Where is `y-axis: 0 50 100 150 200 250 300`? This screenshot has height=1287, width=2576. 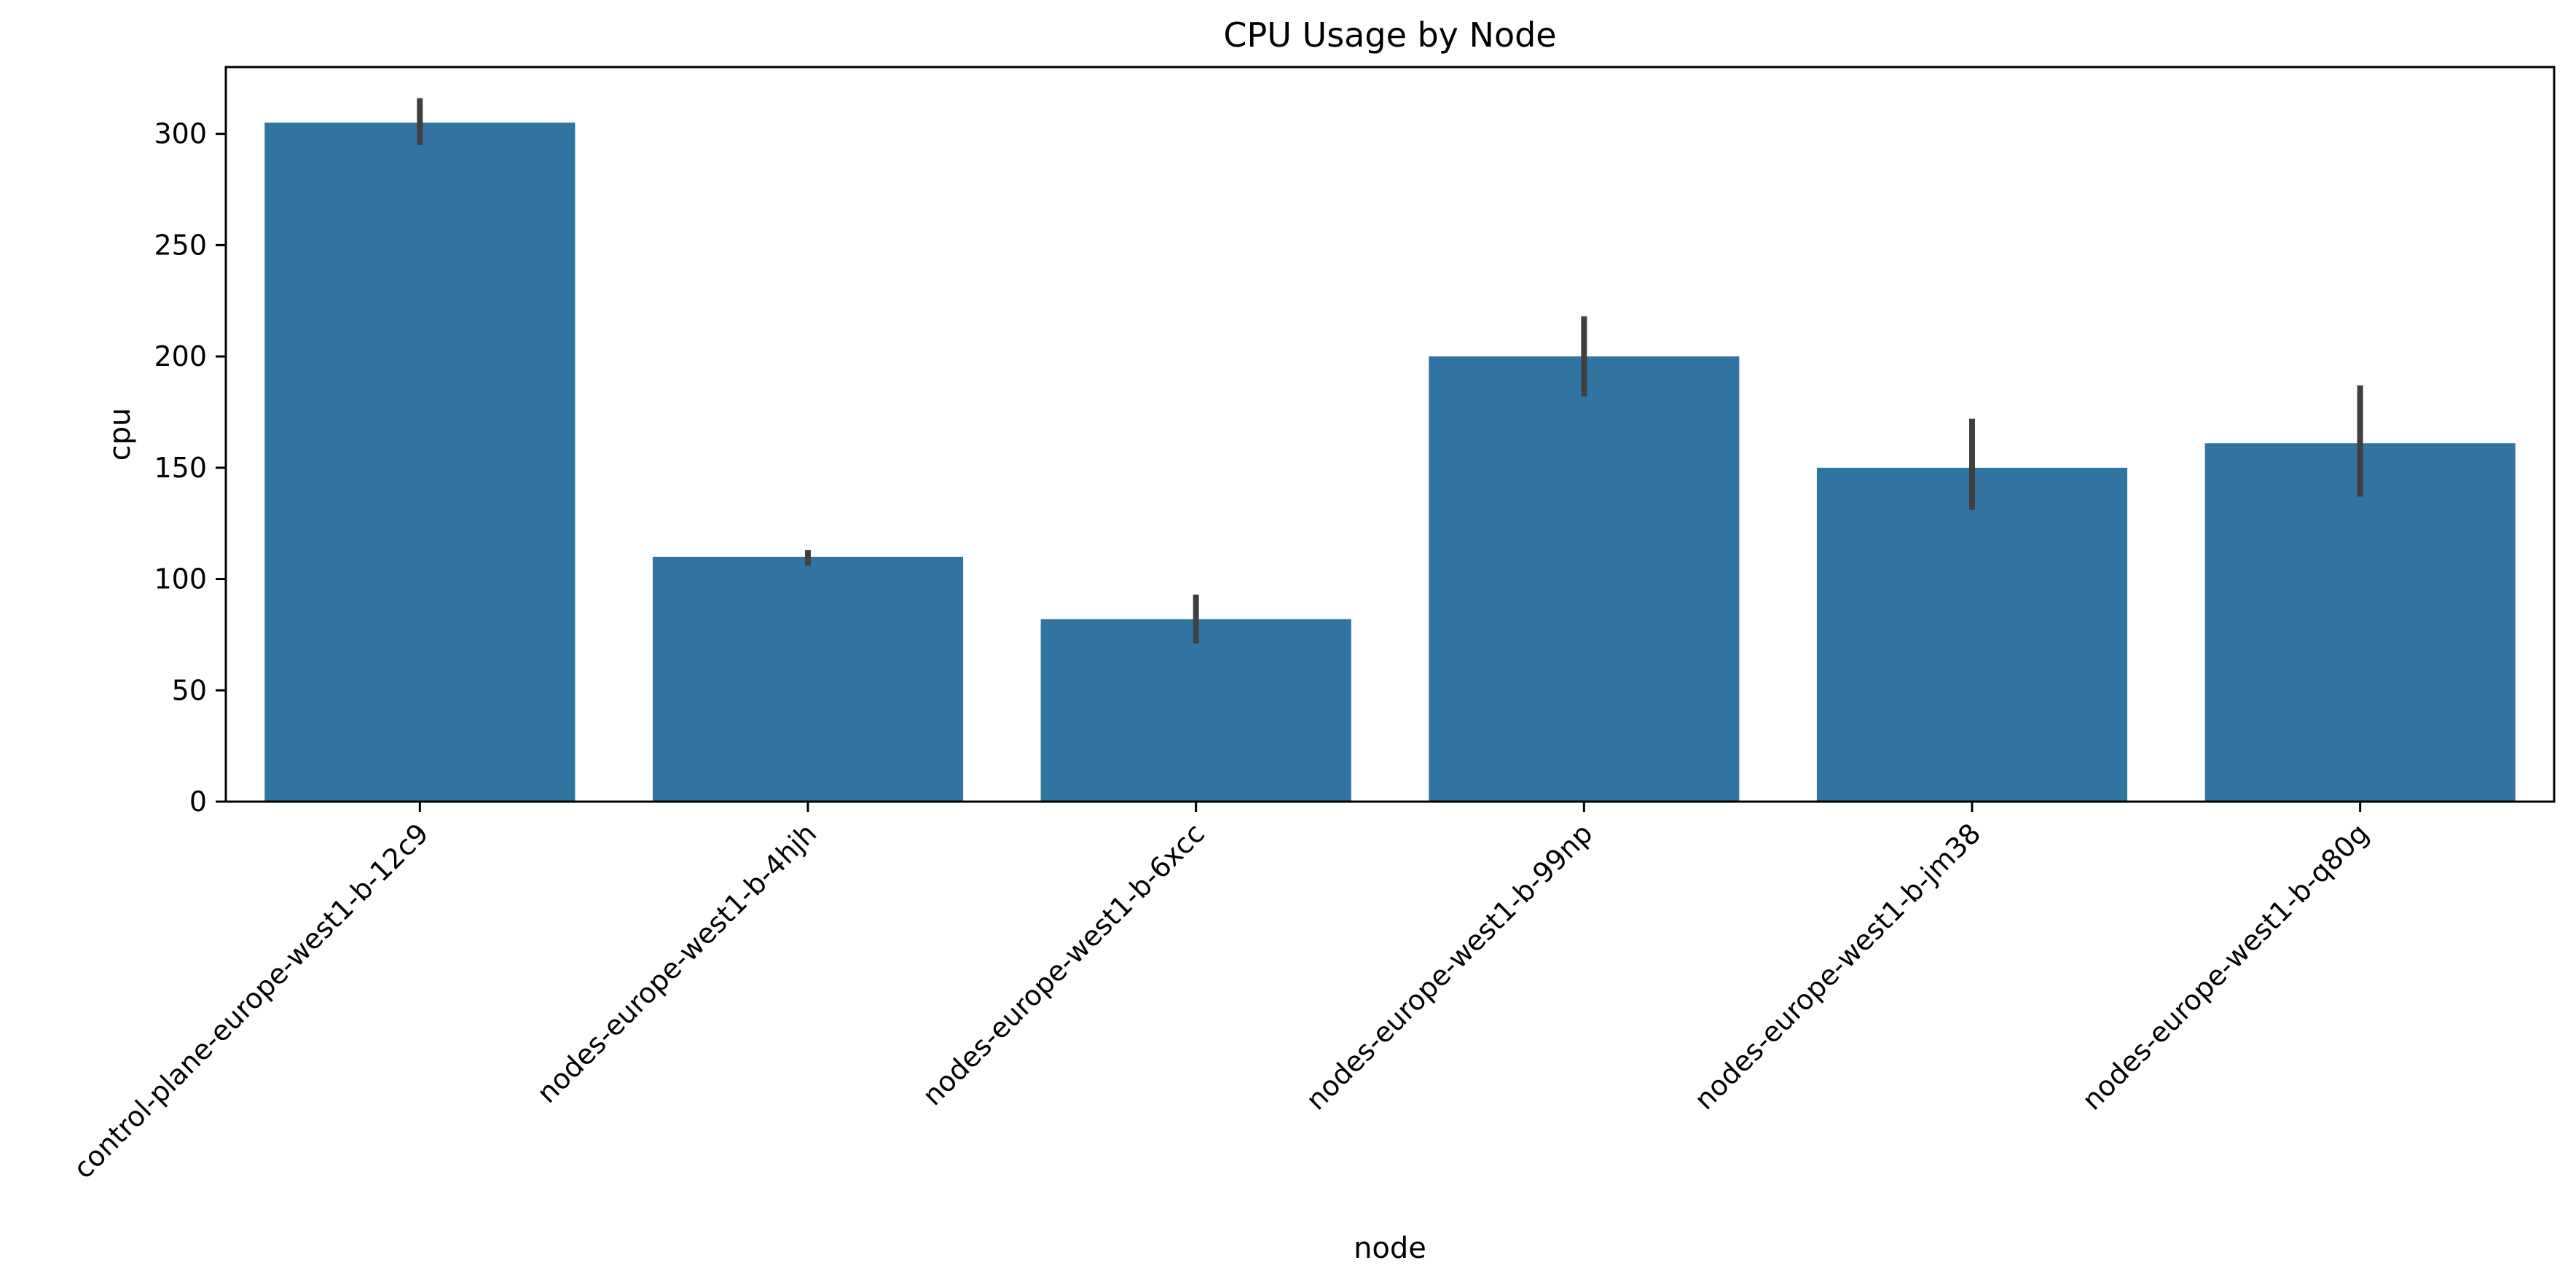 y-axis: 0 50 100 150 200 250 300 is located at coordinates (190, 468).